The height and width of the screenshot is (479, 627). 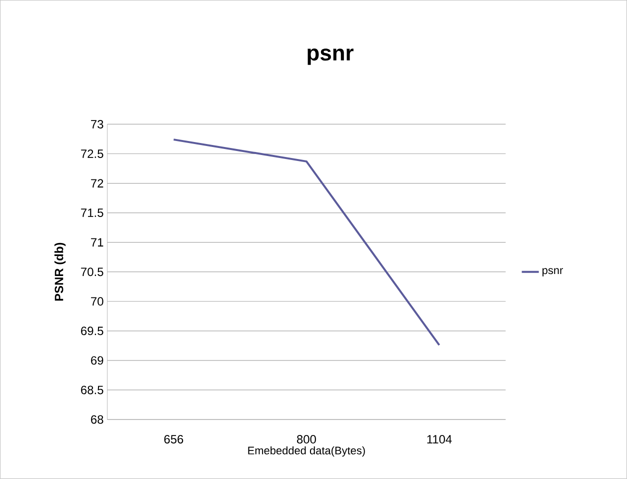 What do you see at coordinates (552, 272) in the screenshot?
I see `legend-label: psnr` at bounding box center [552, 272].